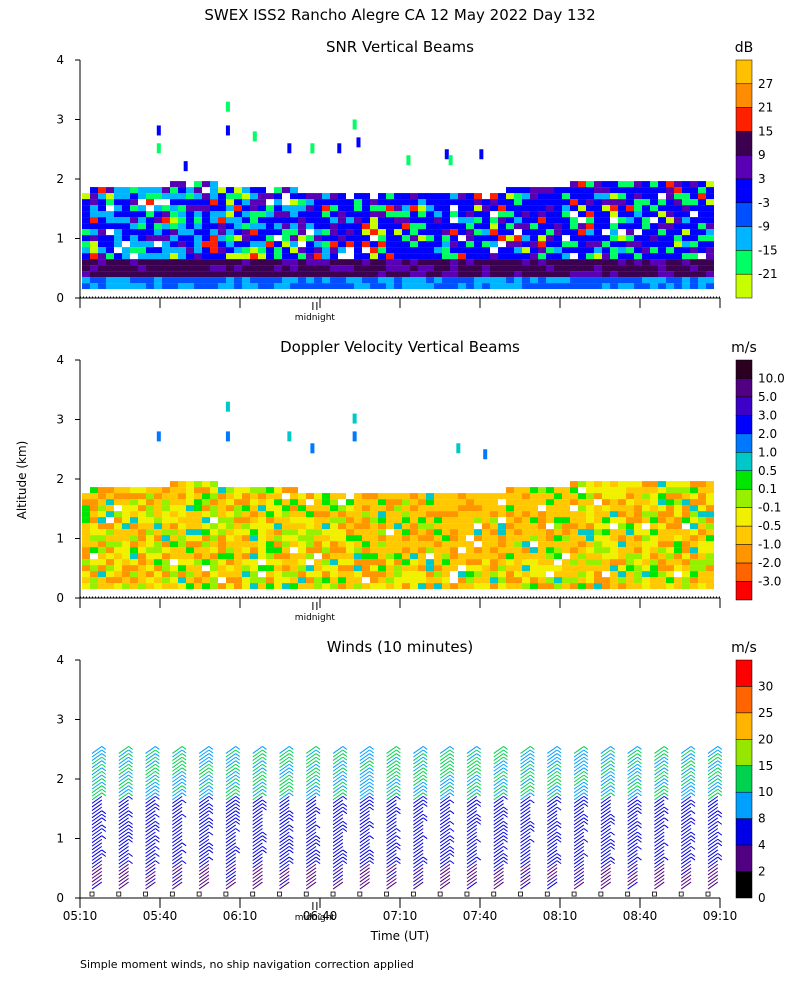 The width and height of the screenshot is (800, 1000). Describe the element at coordinates (744, 885) in the screenshot. I see `colorbar-swatch` at that location.